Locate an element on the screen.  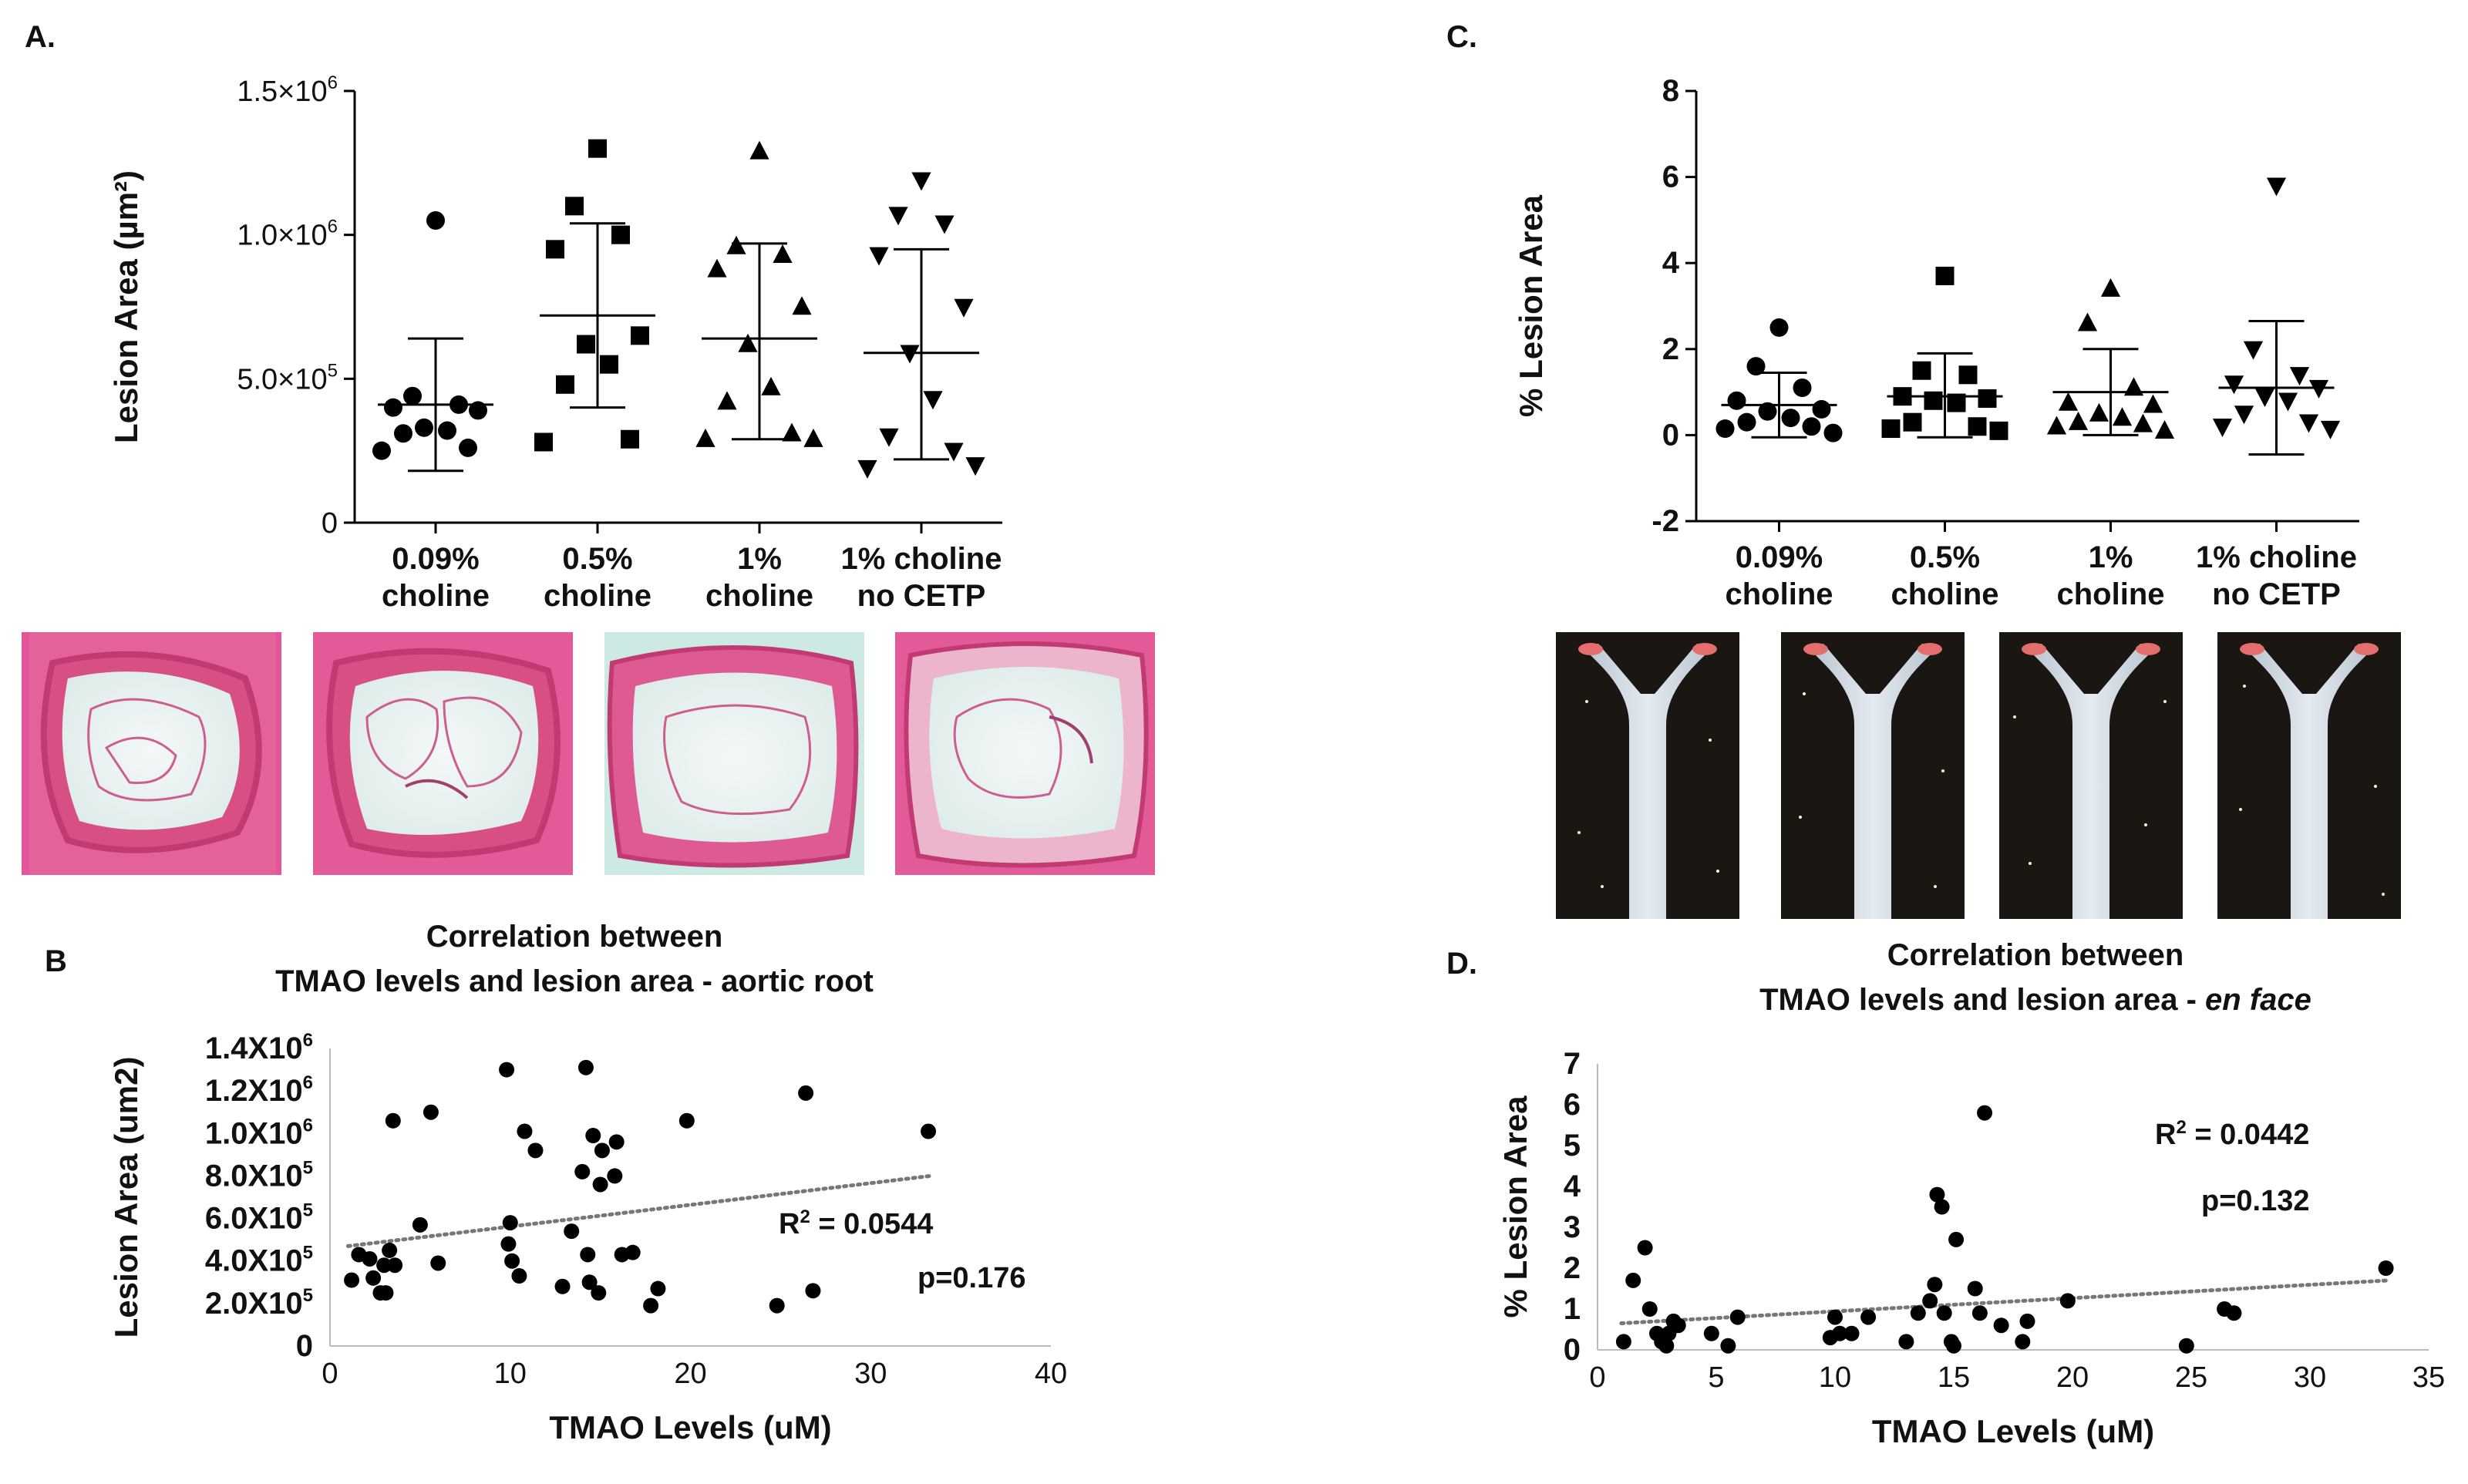
panel-label-c: C. is located at coordinates (1461, 37).